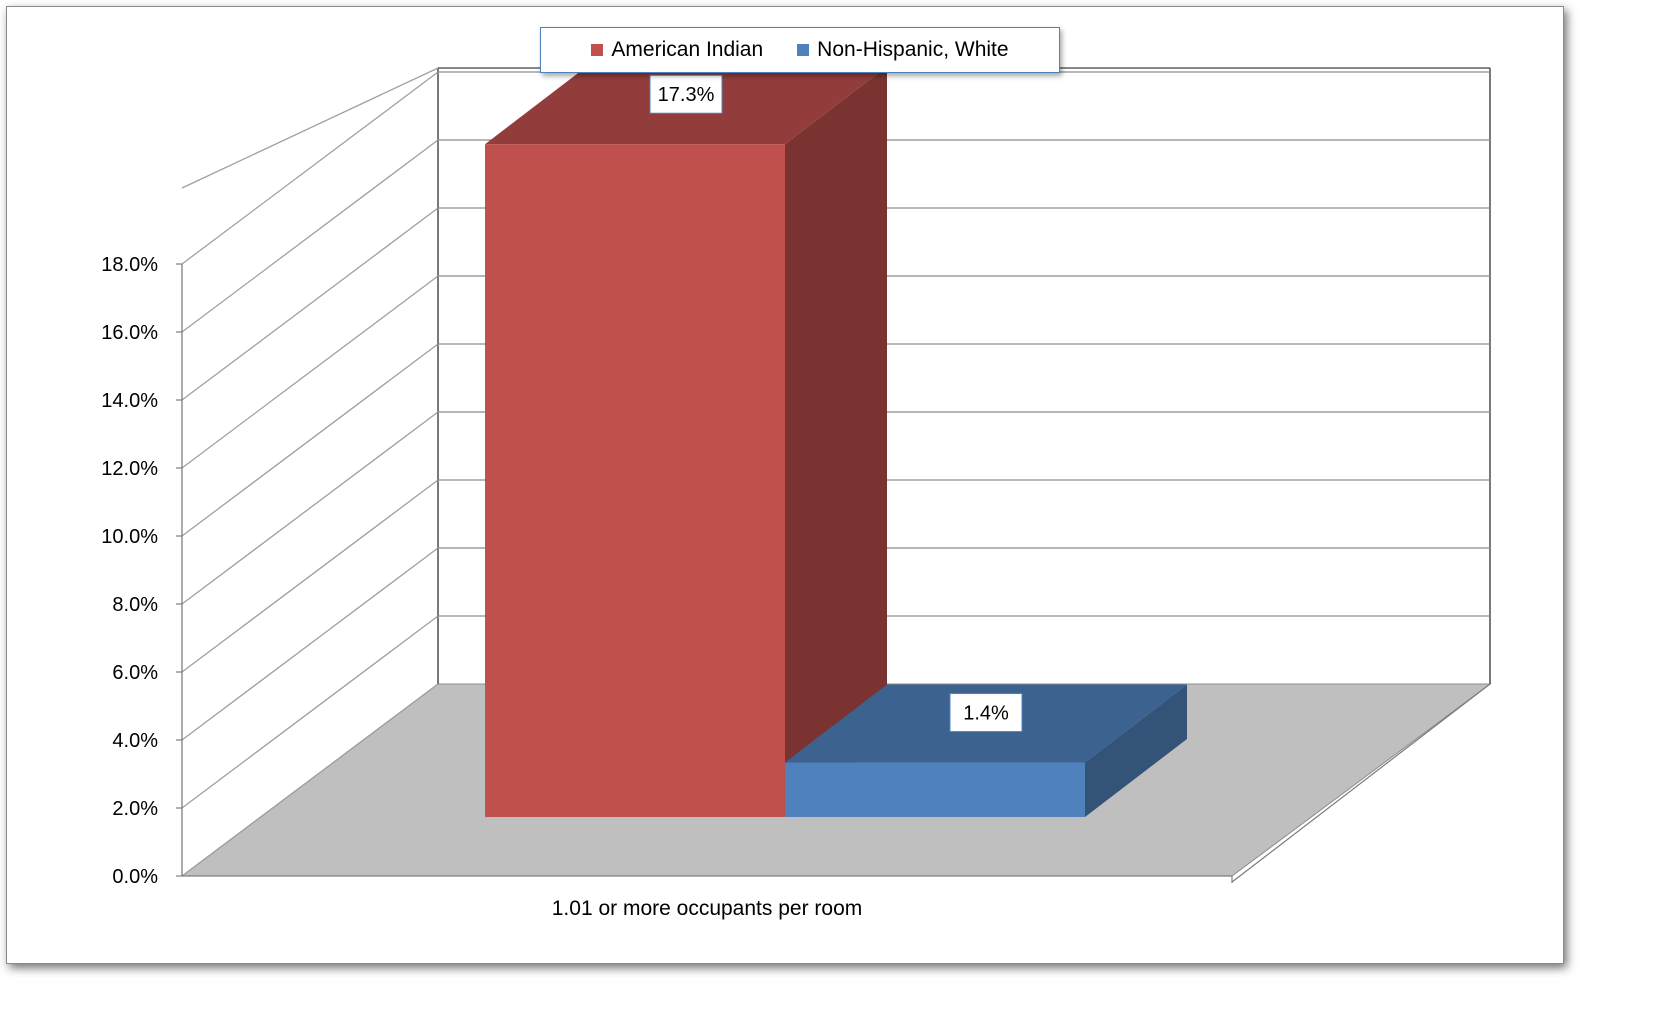 This screenshot has width=1670, height=1029. I want to click on legend: American Indian Non-Hispanic, White, so click(800, 50).